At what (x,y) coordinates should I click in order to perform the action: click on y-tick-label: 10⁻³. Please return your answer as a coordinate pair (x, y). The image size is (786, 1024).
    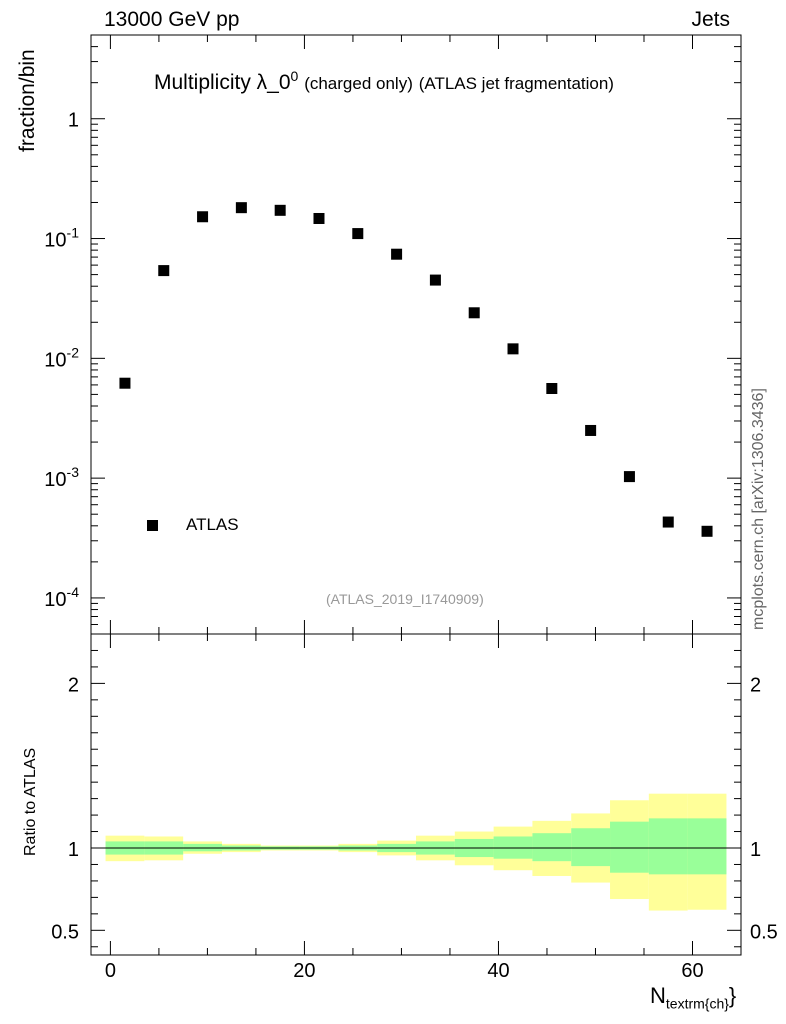
    Looking at the image, I should click on (61, 477).